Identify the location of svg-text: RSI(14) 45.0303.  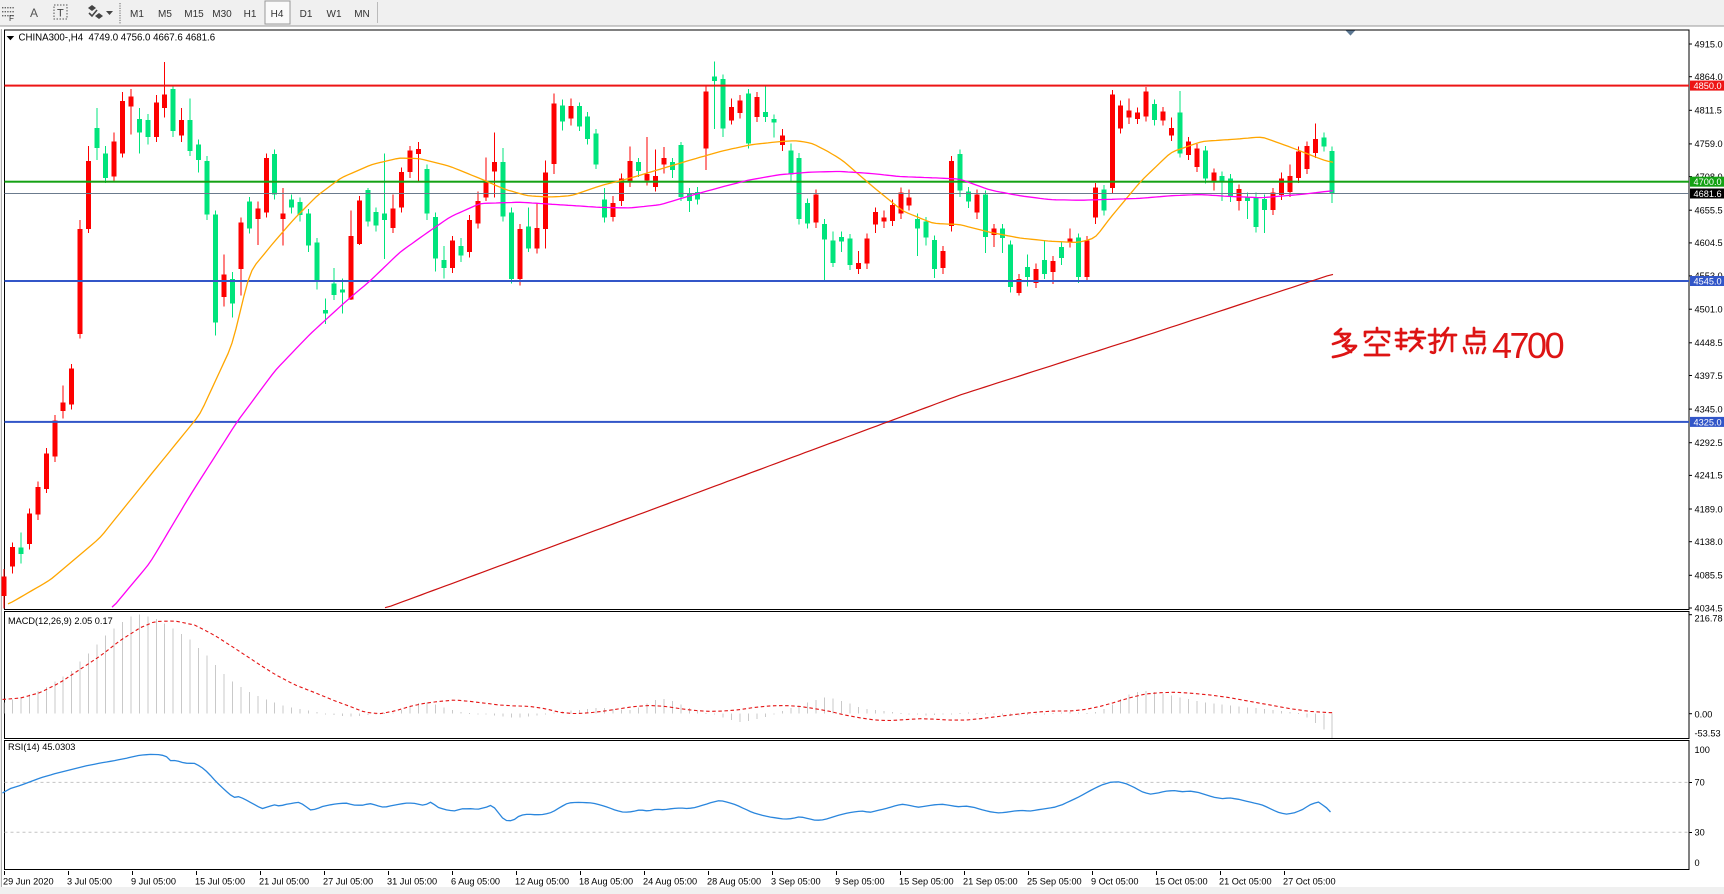
(41, 747).